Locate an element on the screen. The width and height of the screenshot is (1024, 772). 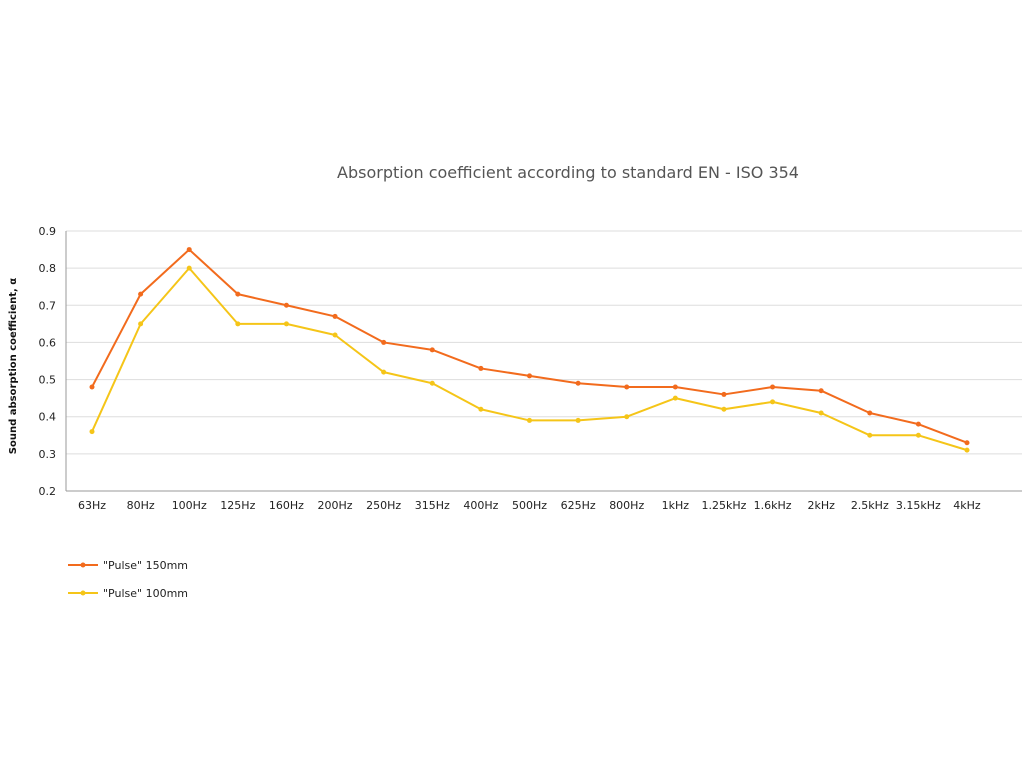
x-tick-label: 160Hz is located at coordinates (286, 505).